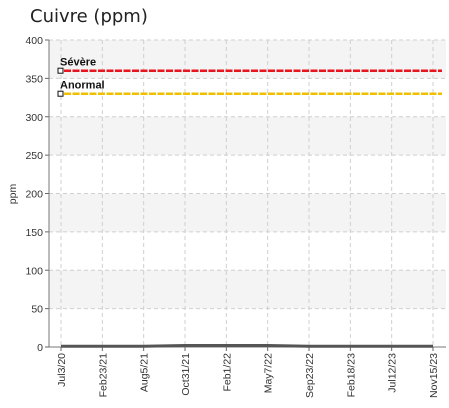 The height and width of the screenshot is (408, 449). Describe the element at coordinates (82, 86) in the screenshot. I see `threshold-label: Anormal` at that location.